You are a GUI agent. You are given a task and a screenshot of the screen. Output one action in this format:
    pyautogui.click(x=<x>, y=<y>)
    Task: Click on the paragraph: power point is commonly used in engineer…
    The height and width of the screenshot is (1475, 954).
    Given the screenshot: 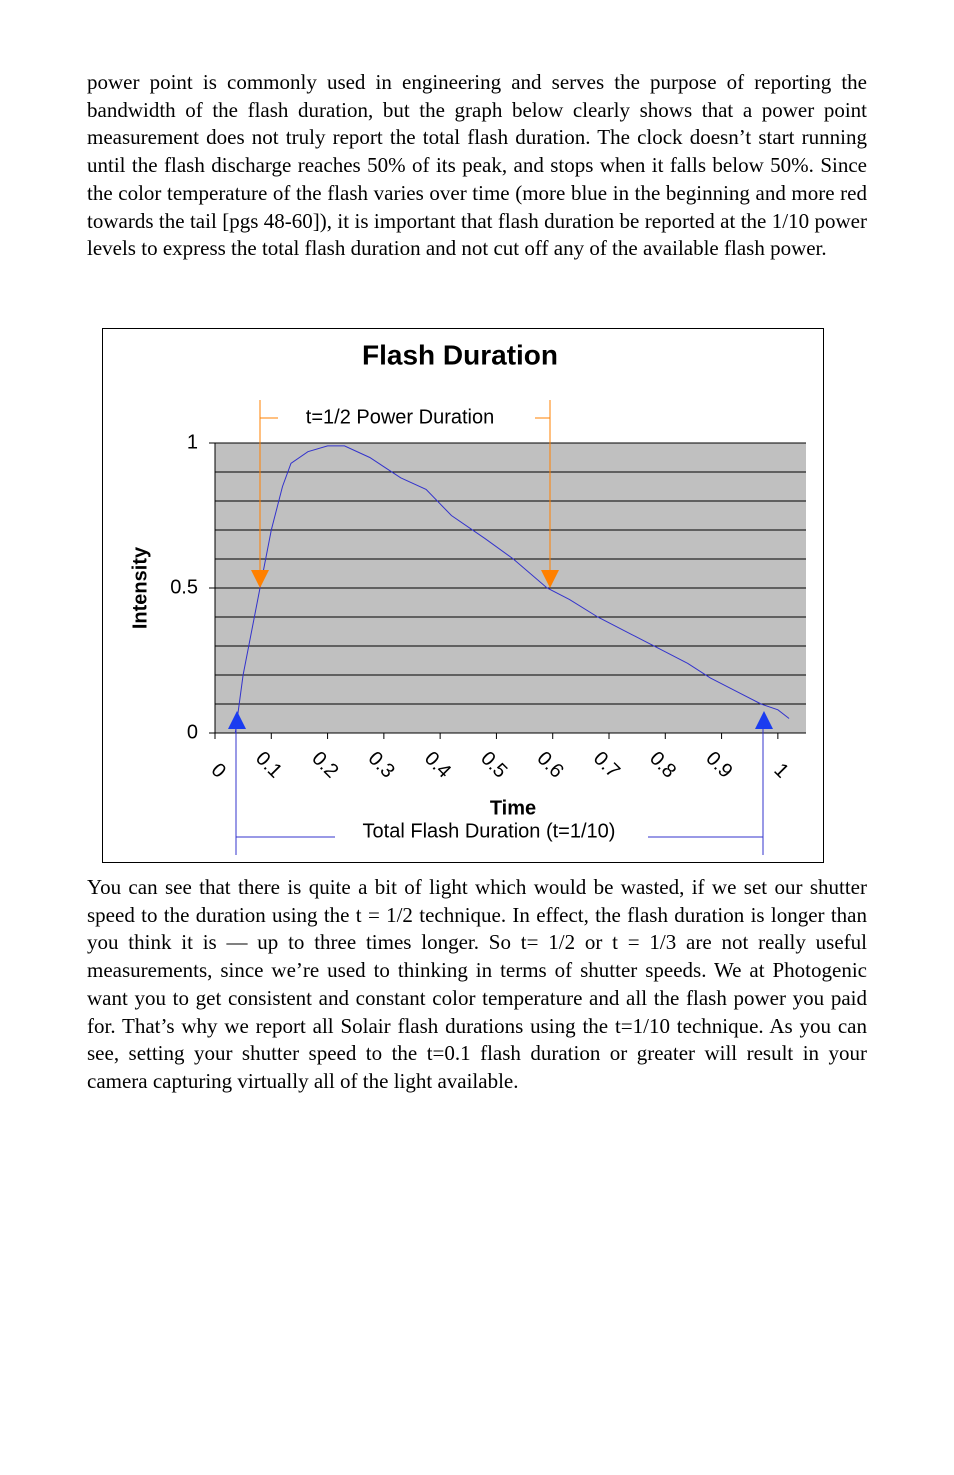 What is the action you would take?
    pyautogui.click(x=477, y=165)
    